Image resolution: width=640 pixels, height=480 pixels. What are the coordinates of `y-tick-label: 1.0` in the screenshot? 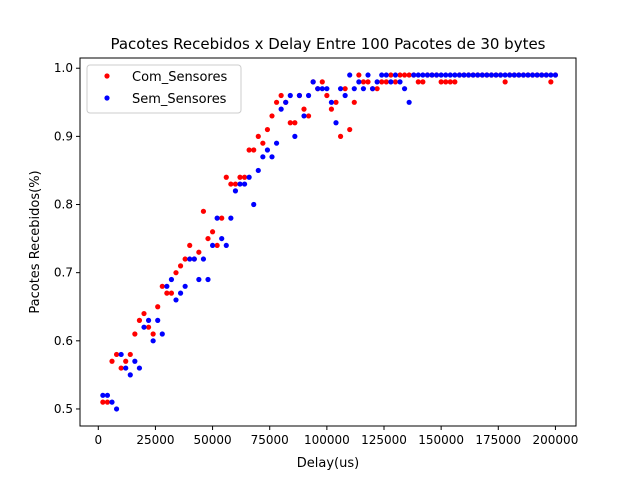 It's located at (63, 68).